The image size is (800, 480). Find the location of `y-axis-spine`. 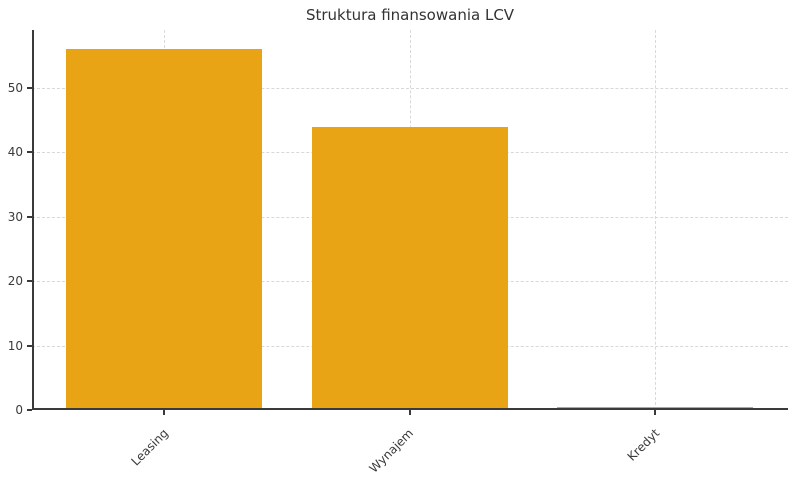

y-axis-spine is located at coordinates (33, 220).